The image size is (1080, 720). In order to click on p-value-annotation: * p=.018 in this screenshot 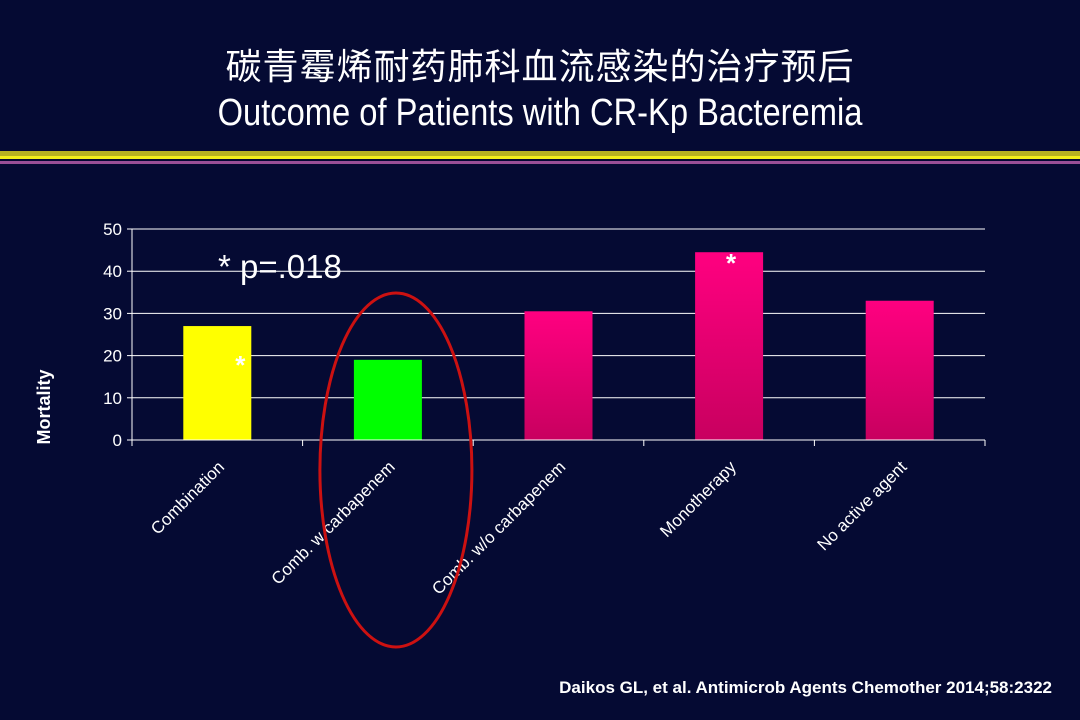, I will do `click(280, 266)`.